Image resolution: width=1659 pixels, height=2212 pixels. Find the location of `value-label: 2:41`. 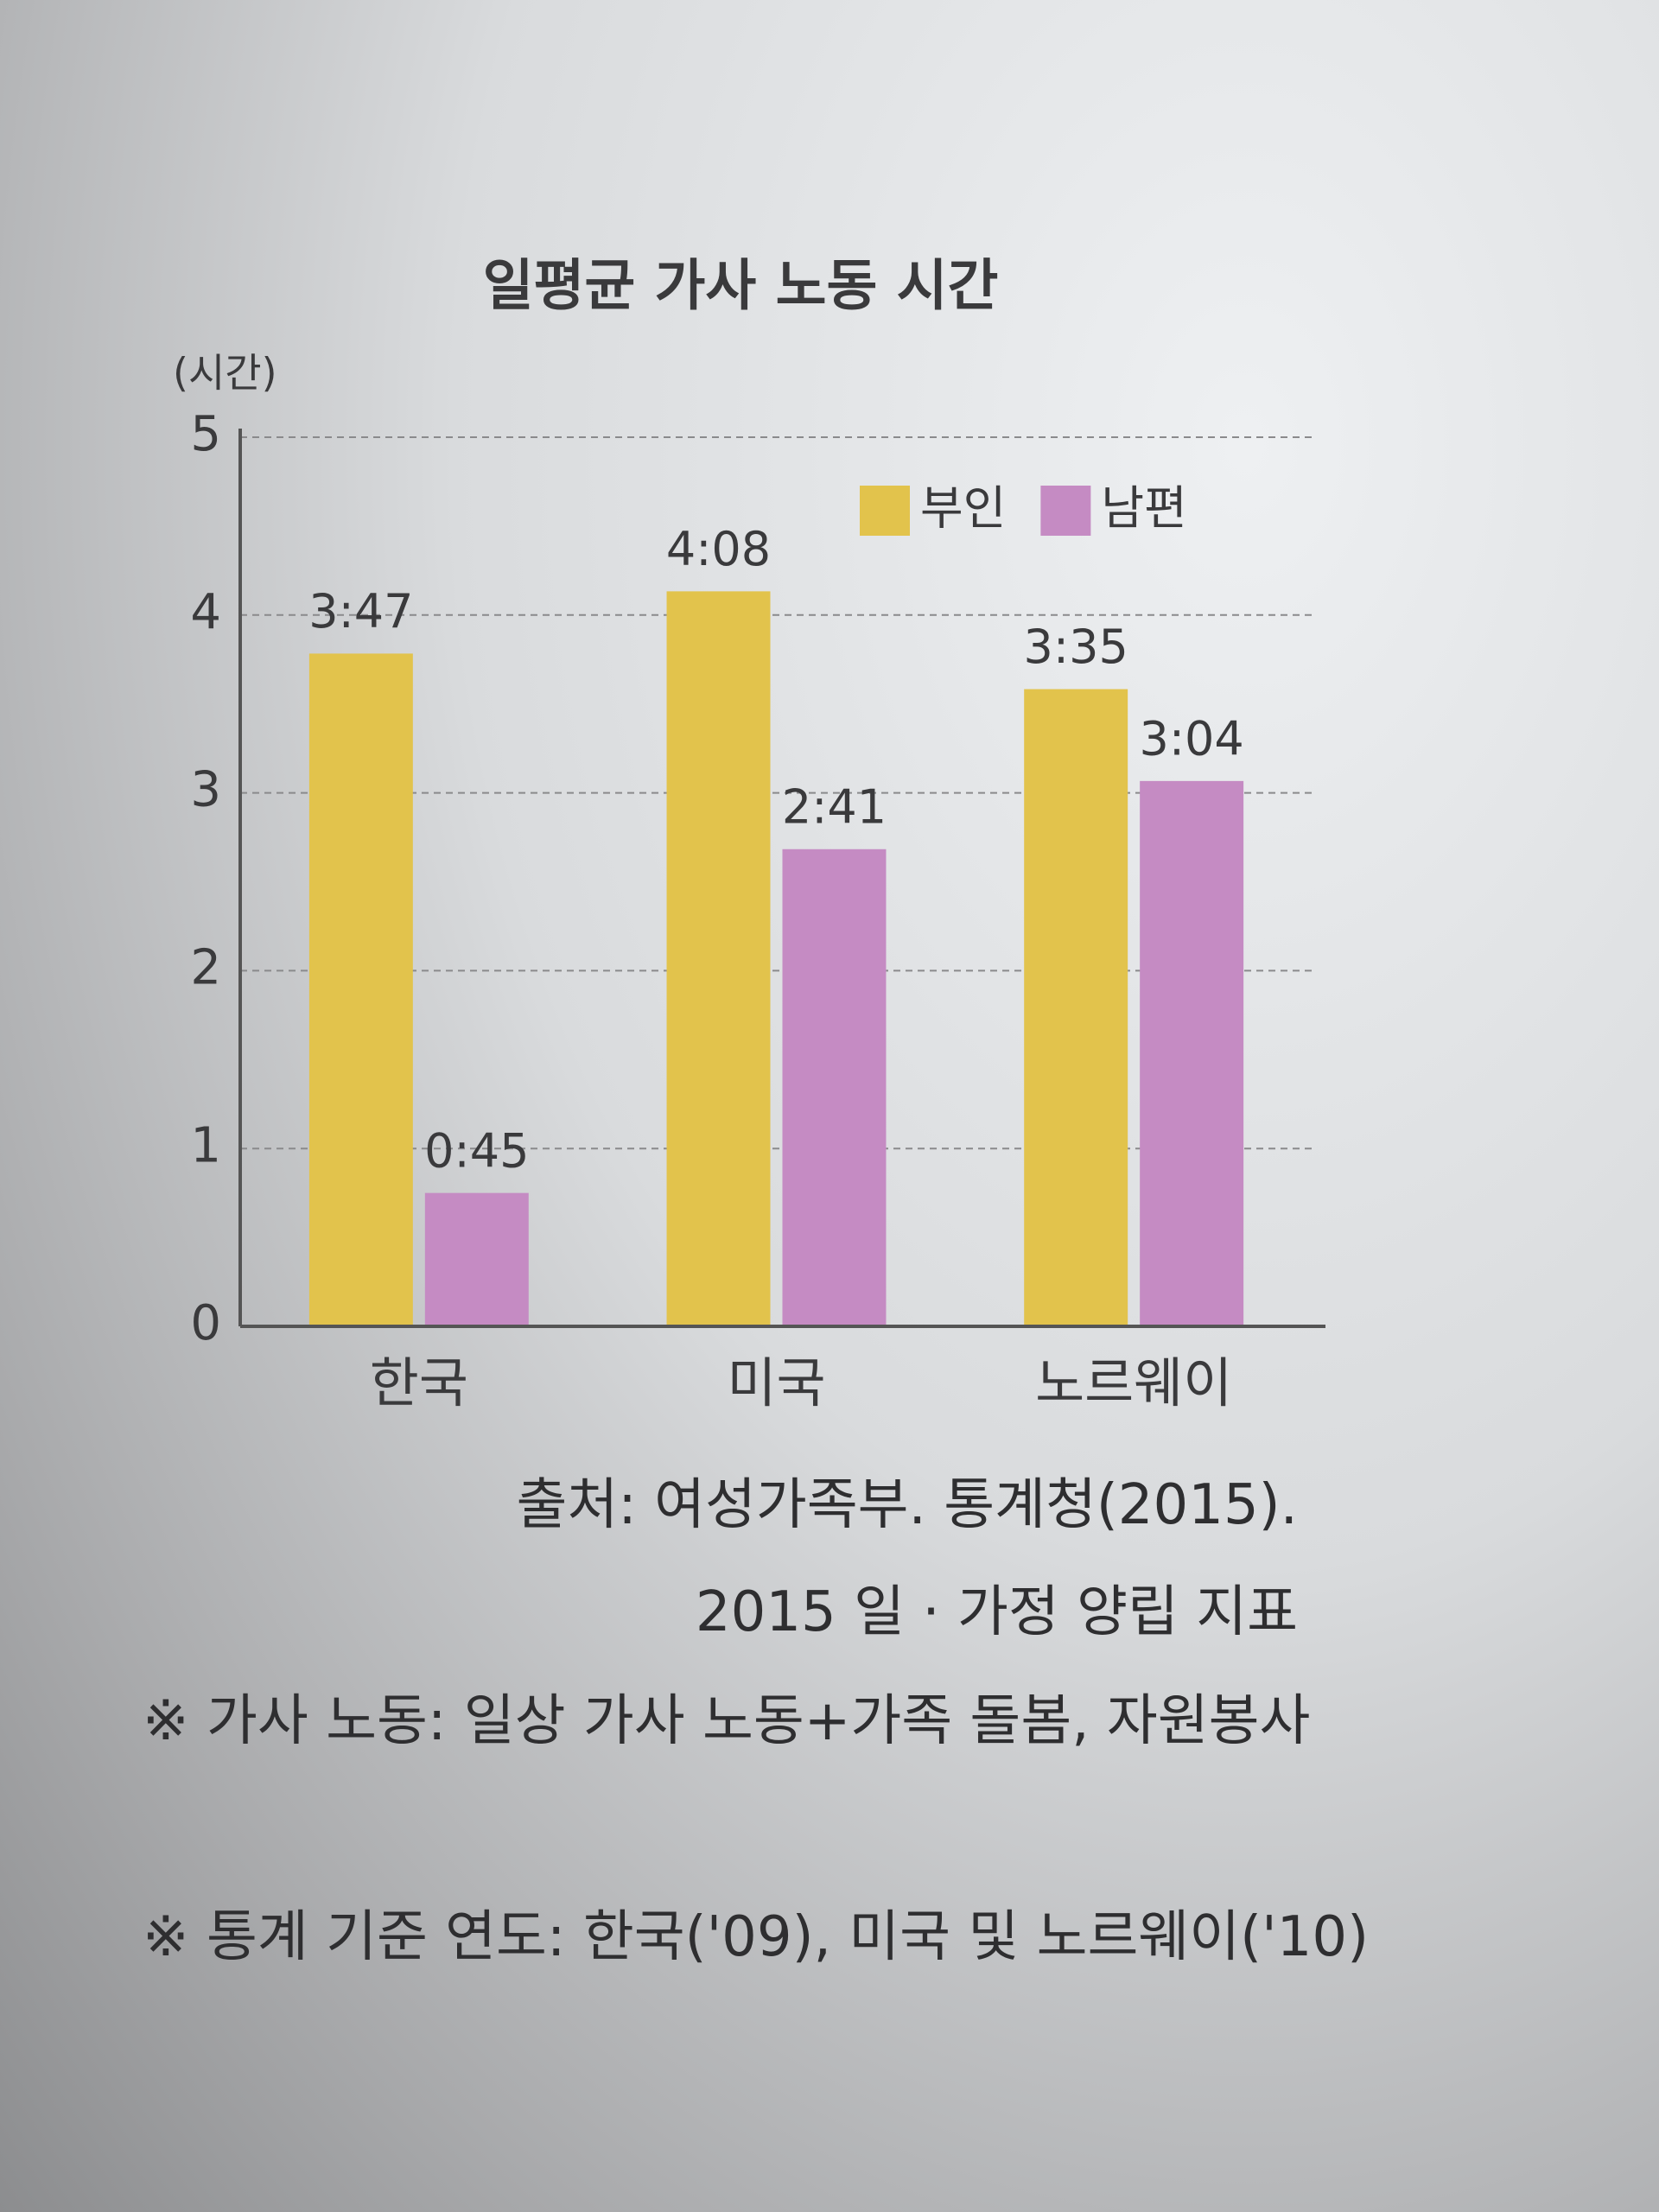

value-label: 2:41 is located at coordinates (834, 806).